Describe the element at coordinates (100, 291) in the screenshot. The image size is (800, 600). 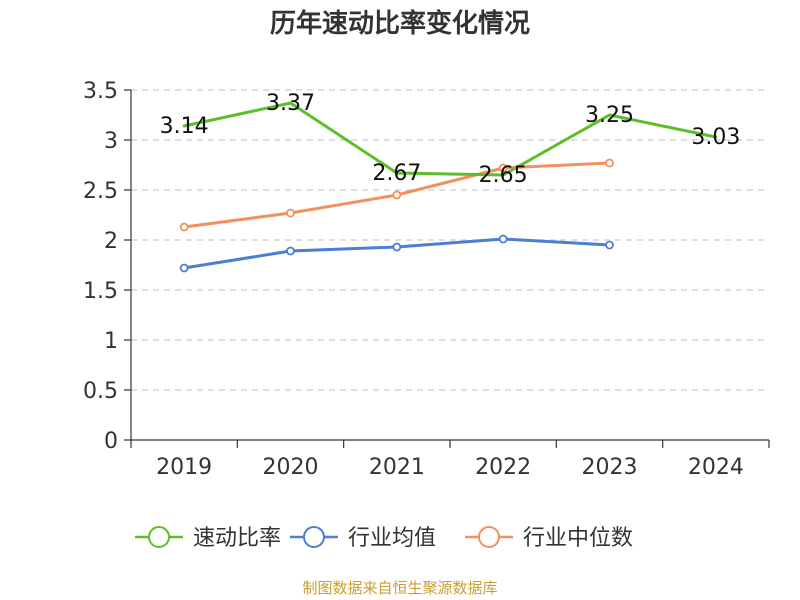
I see `y-tick-label: 1.5` at that location.